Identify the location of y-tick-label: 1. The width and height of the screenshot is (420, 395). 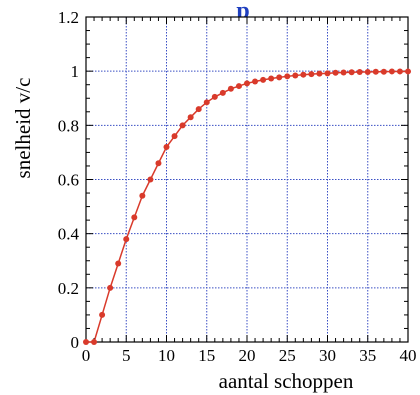
(75, 71).